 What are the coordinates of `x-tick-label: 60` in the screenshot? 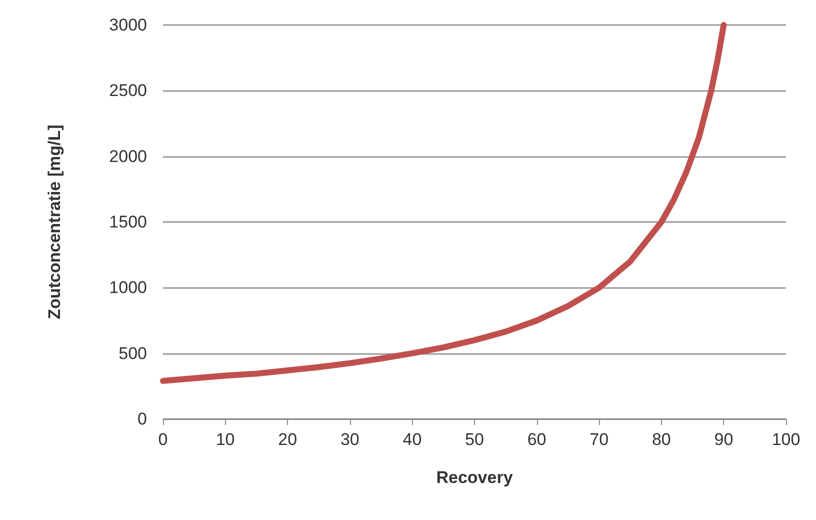 It's located at (536, 439).